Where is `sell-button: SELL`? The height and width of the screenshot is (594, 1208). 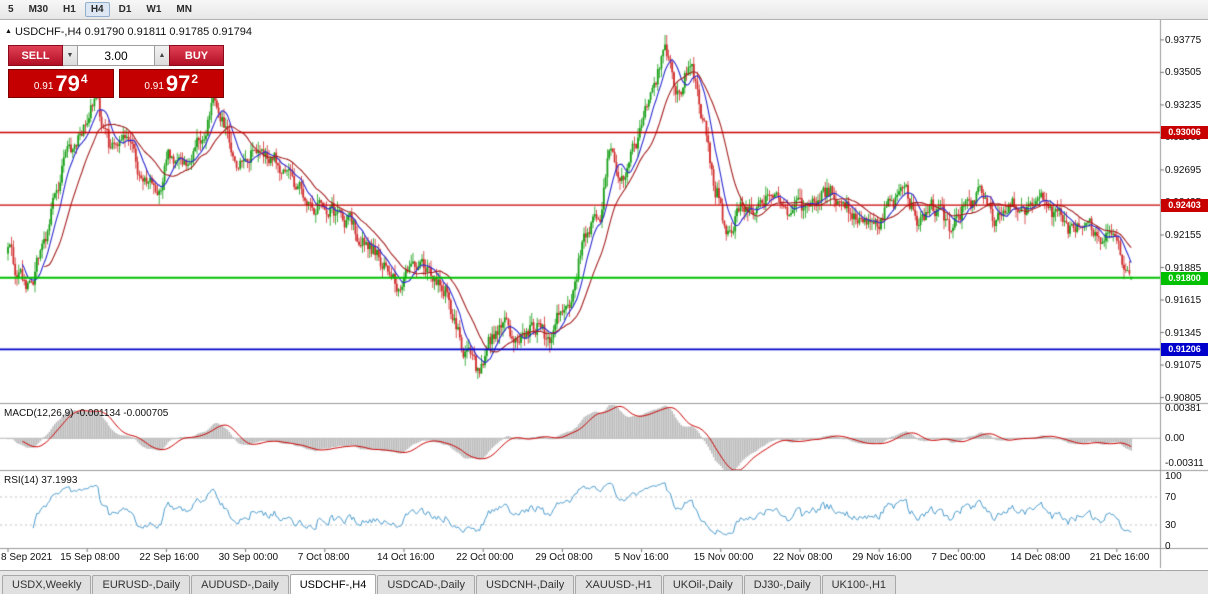
sell-button: SELL is located at coordinates (35, 55).